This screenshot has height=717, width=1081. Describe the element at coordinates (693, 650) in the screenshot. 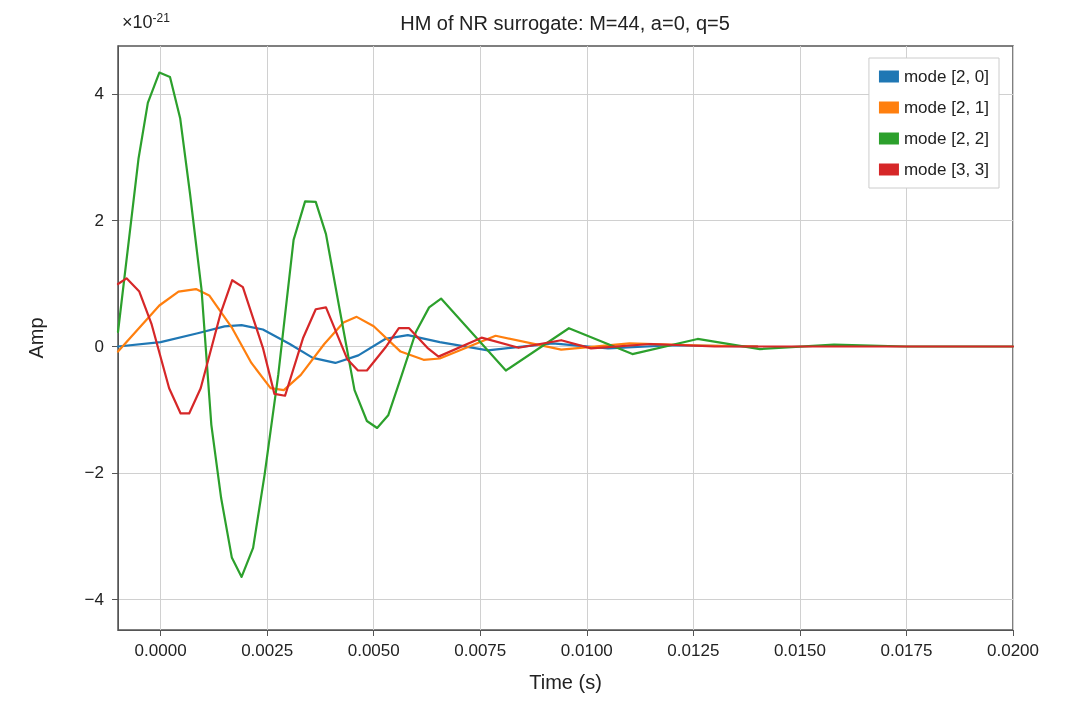

I see `x-tick-label: 0.0125` at that location.